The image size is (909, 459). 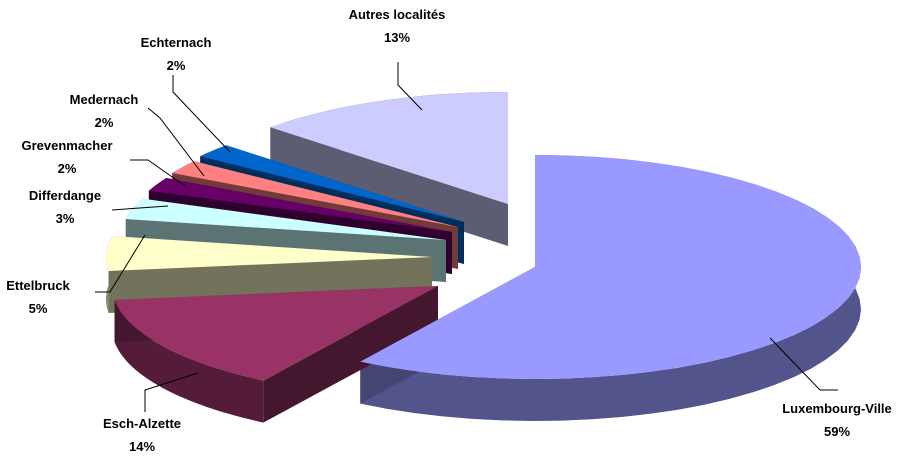 I want to click on pie-slice-differdange, so click(x=286, y=219).